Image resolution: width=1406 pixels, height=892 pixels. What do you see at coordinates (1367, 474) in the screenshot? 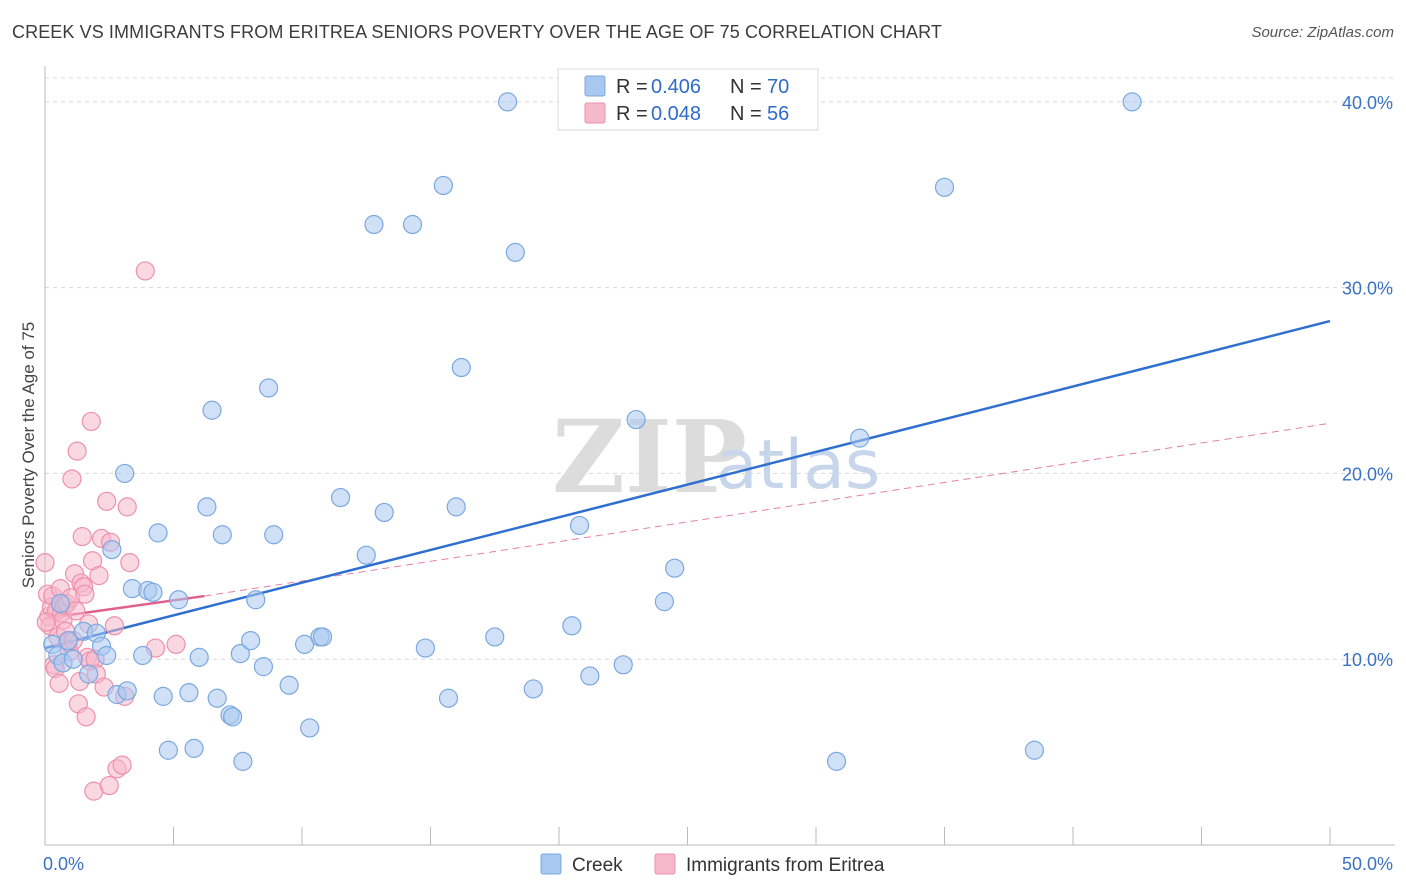
I see `y-tick-label: 20.0%` at bounding box center [1367, 474].